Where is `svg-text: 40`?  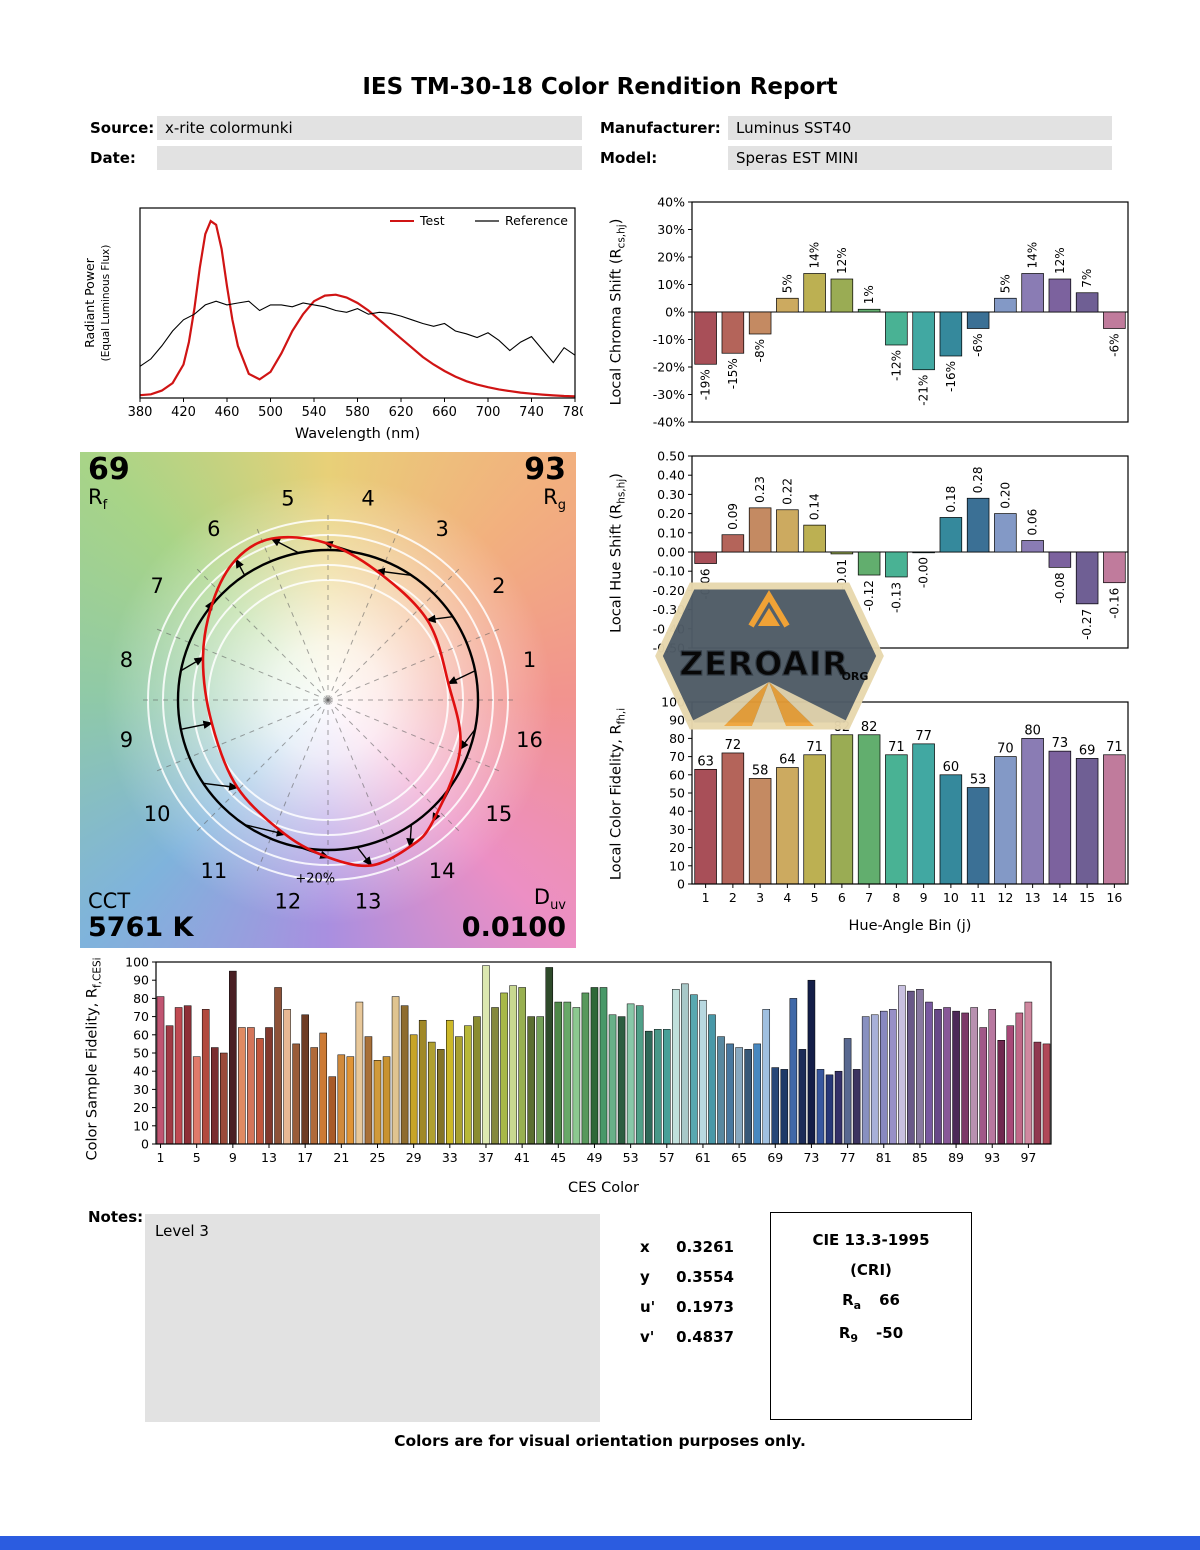 svg-text: 40 is located at coordinates (677, 811).